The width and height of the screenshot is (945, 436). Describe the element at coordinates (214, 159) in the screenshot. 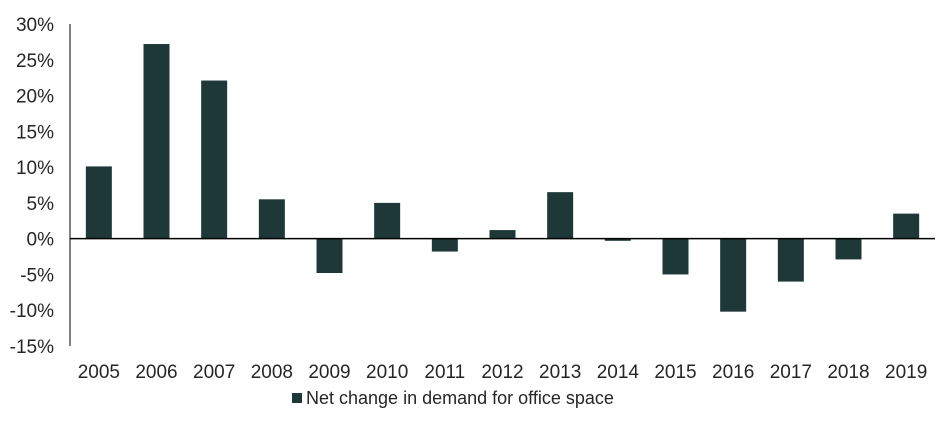

I see `bar-2007` at that location.